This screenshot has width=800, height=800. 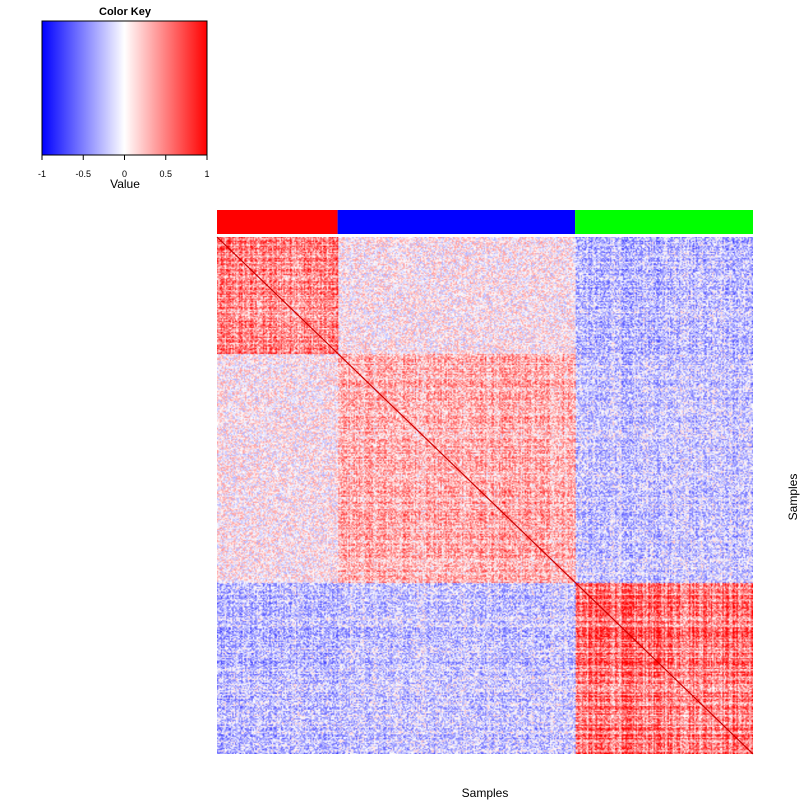 What do you see at coordinates (165, 174) in the screenshot?
I see `color-key-tick-label: 0.5` at bounding box center [165, 174].